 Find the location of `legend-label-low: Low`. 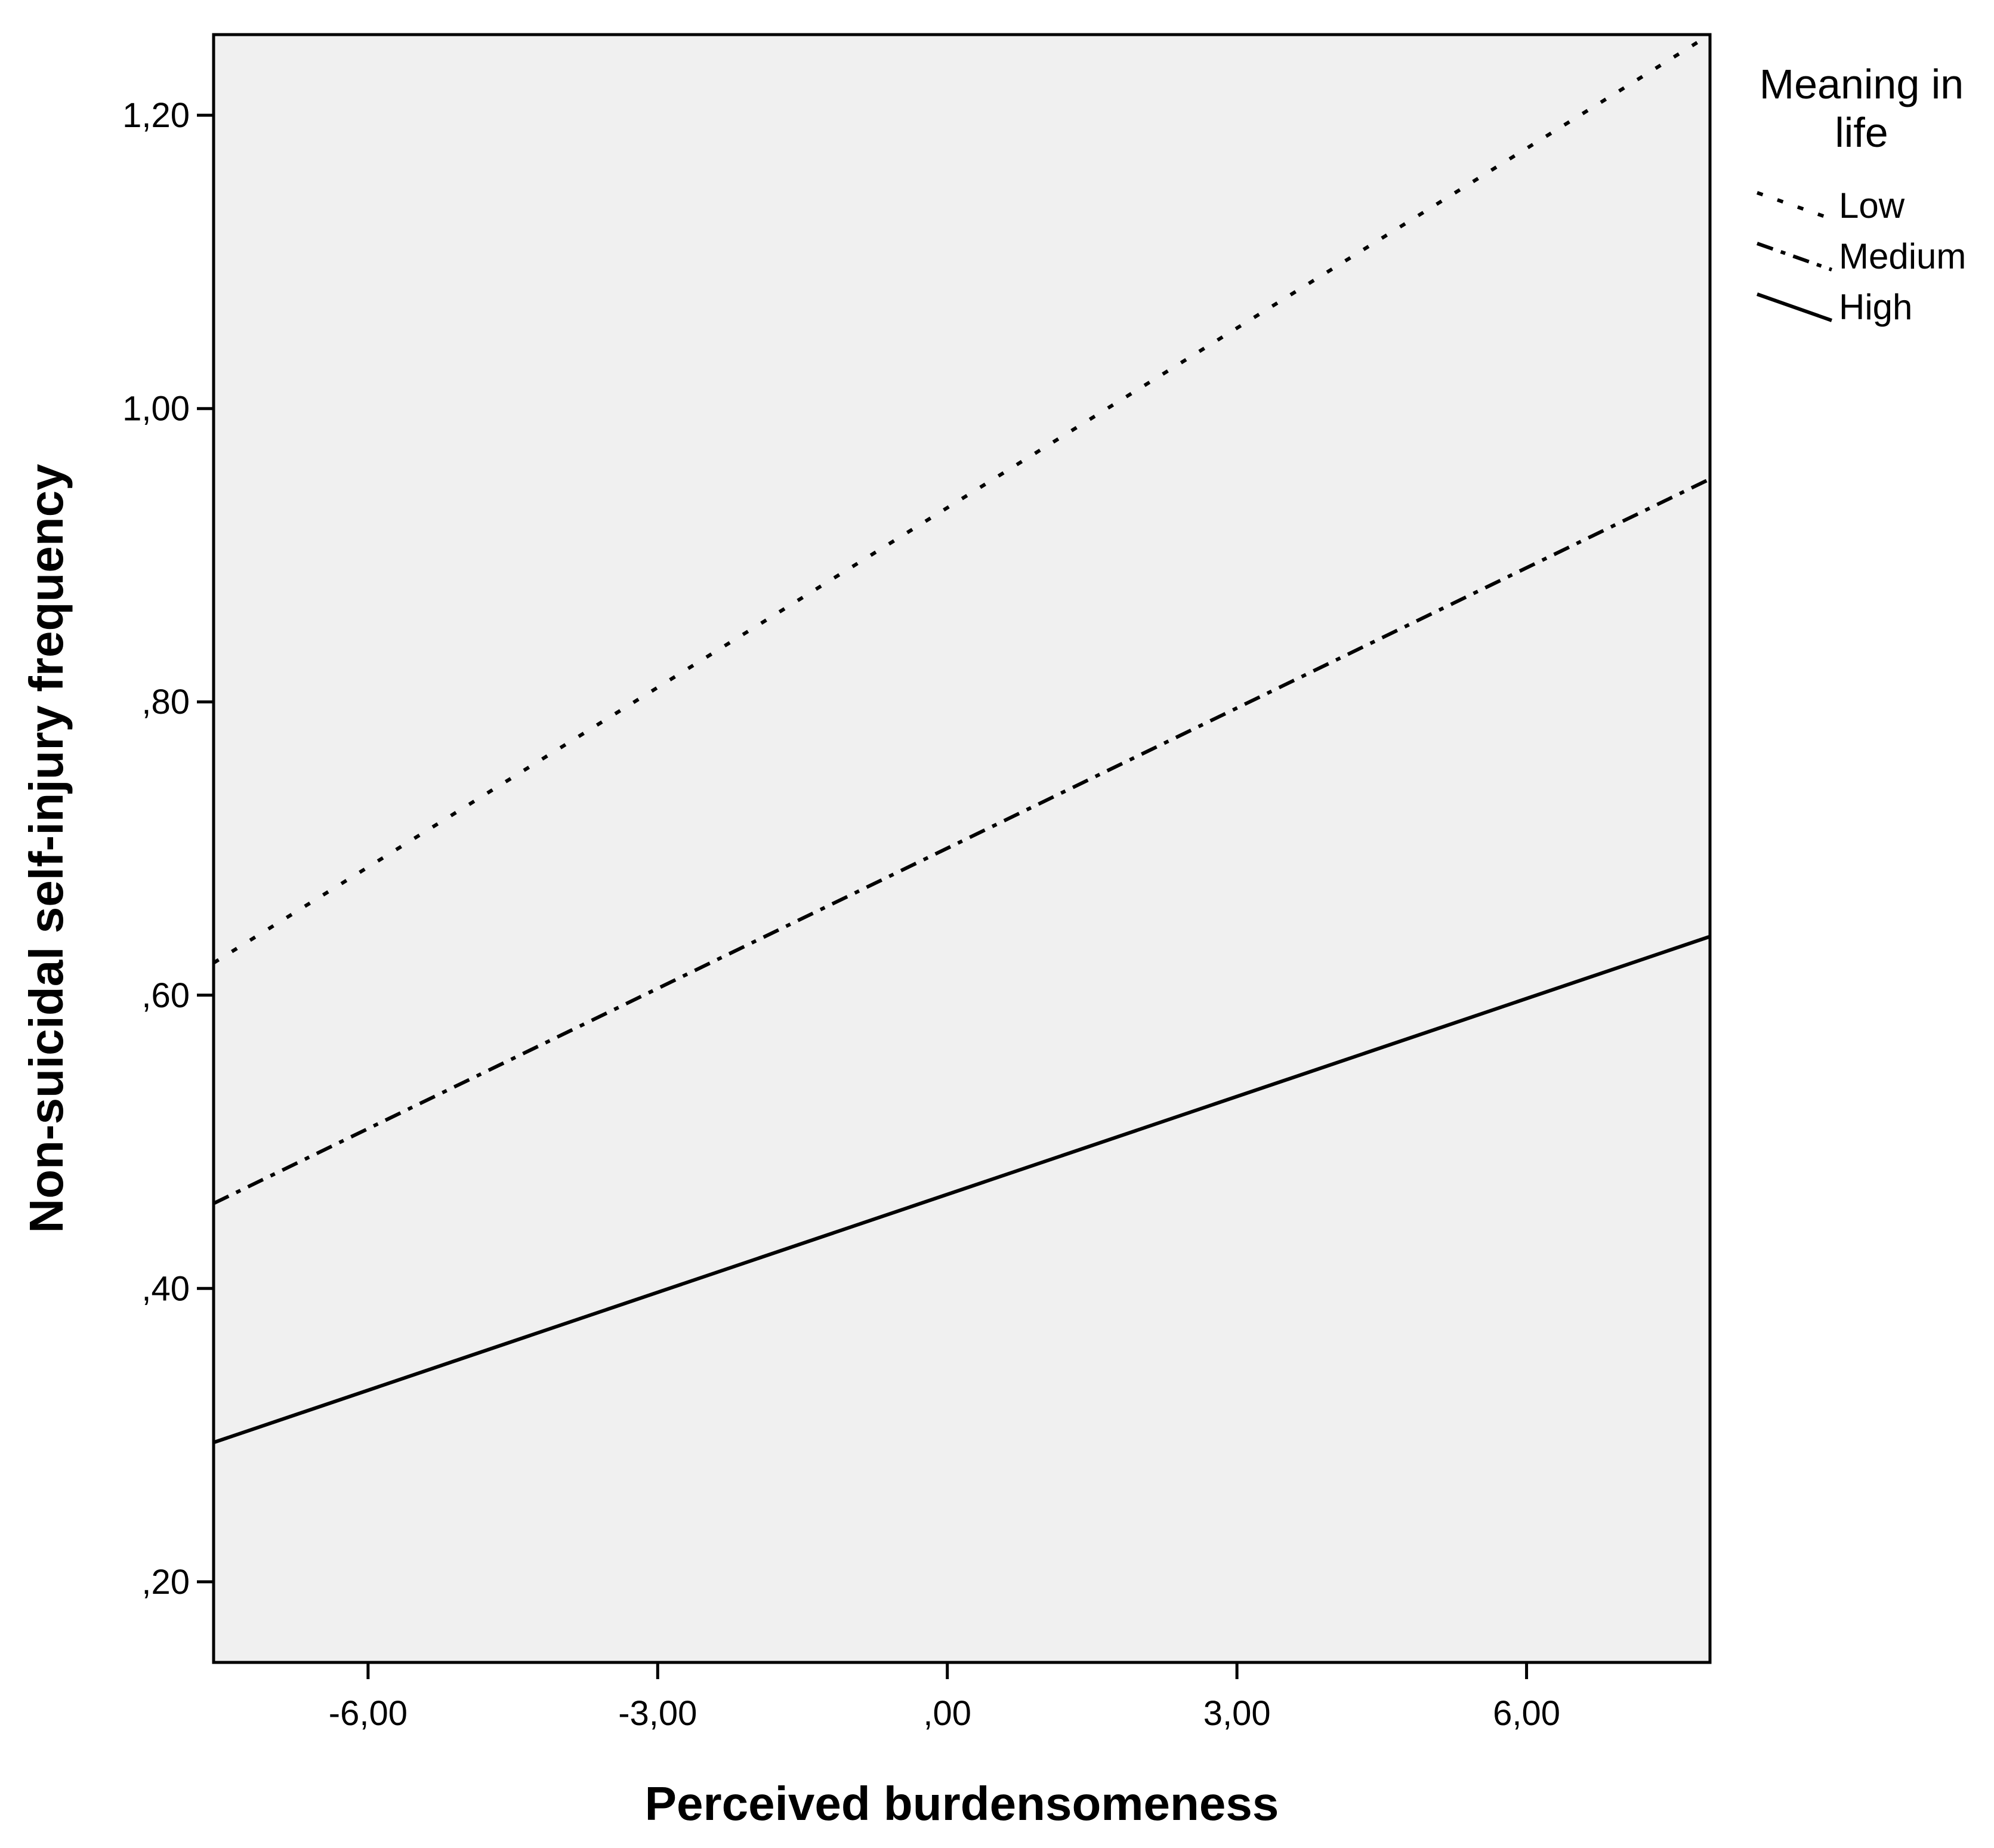

legend-label-low: Low is located at coordinates (1872, 206).